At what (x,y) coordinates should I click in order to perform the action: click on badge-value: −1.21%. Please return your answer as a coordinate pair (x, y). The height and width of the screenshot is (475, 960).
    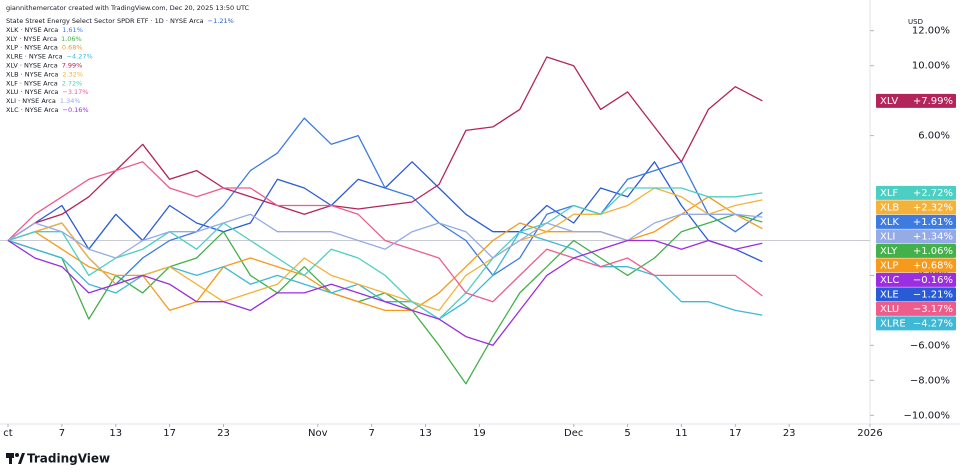
    Looking at the image, I should click on (933, 294).